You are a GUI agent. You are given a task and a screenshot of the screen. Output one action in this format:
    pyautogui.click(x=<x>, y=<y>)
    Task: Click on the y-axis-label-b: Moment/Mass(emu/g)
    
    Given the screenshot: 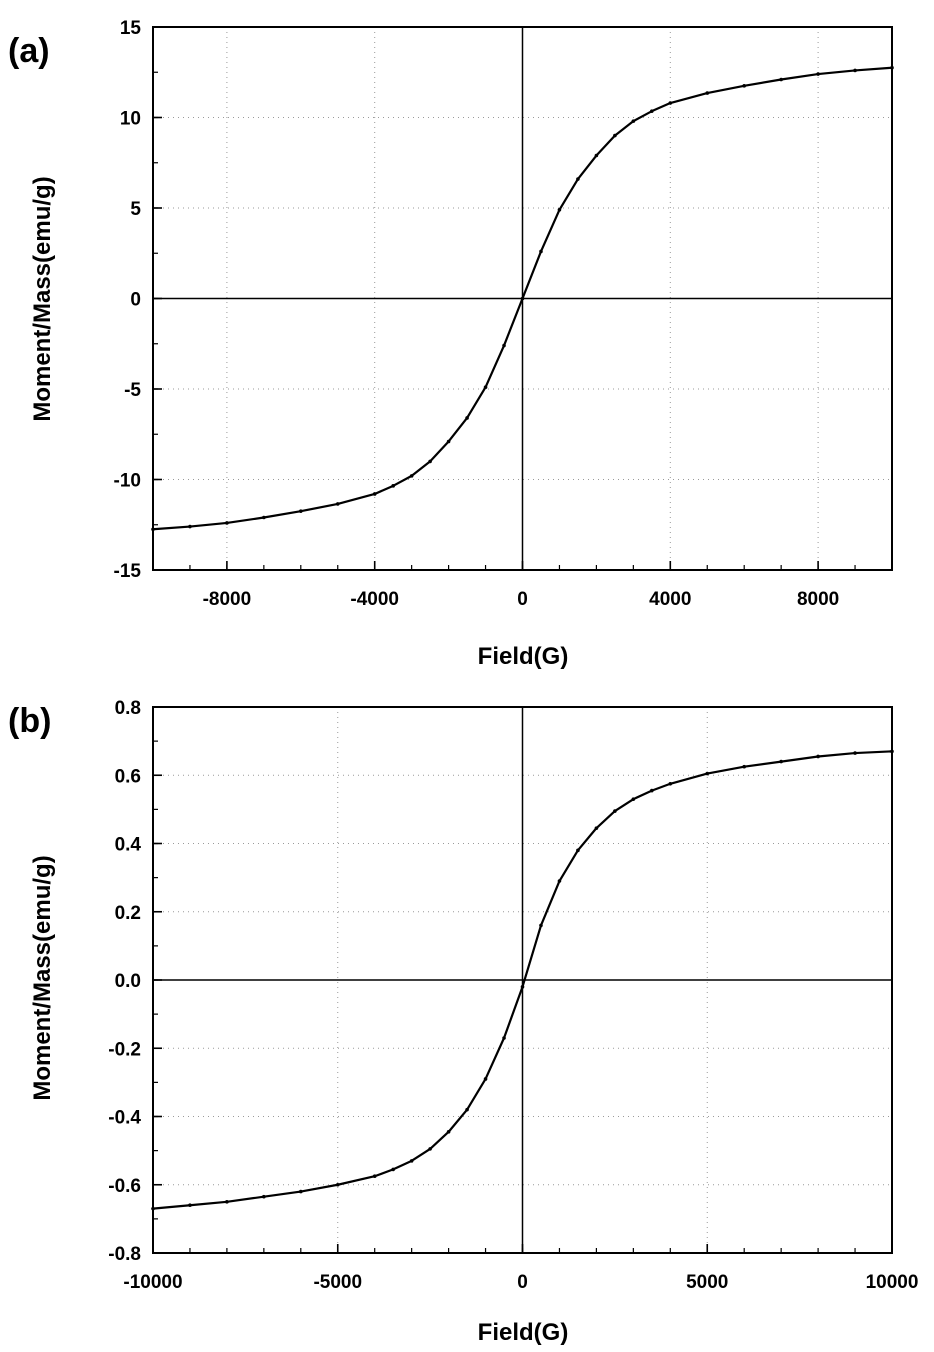 What is the action you would take?
    pyautogui.click(x=42, y=977)
    